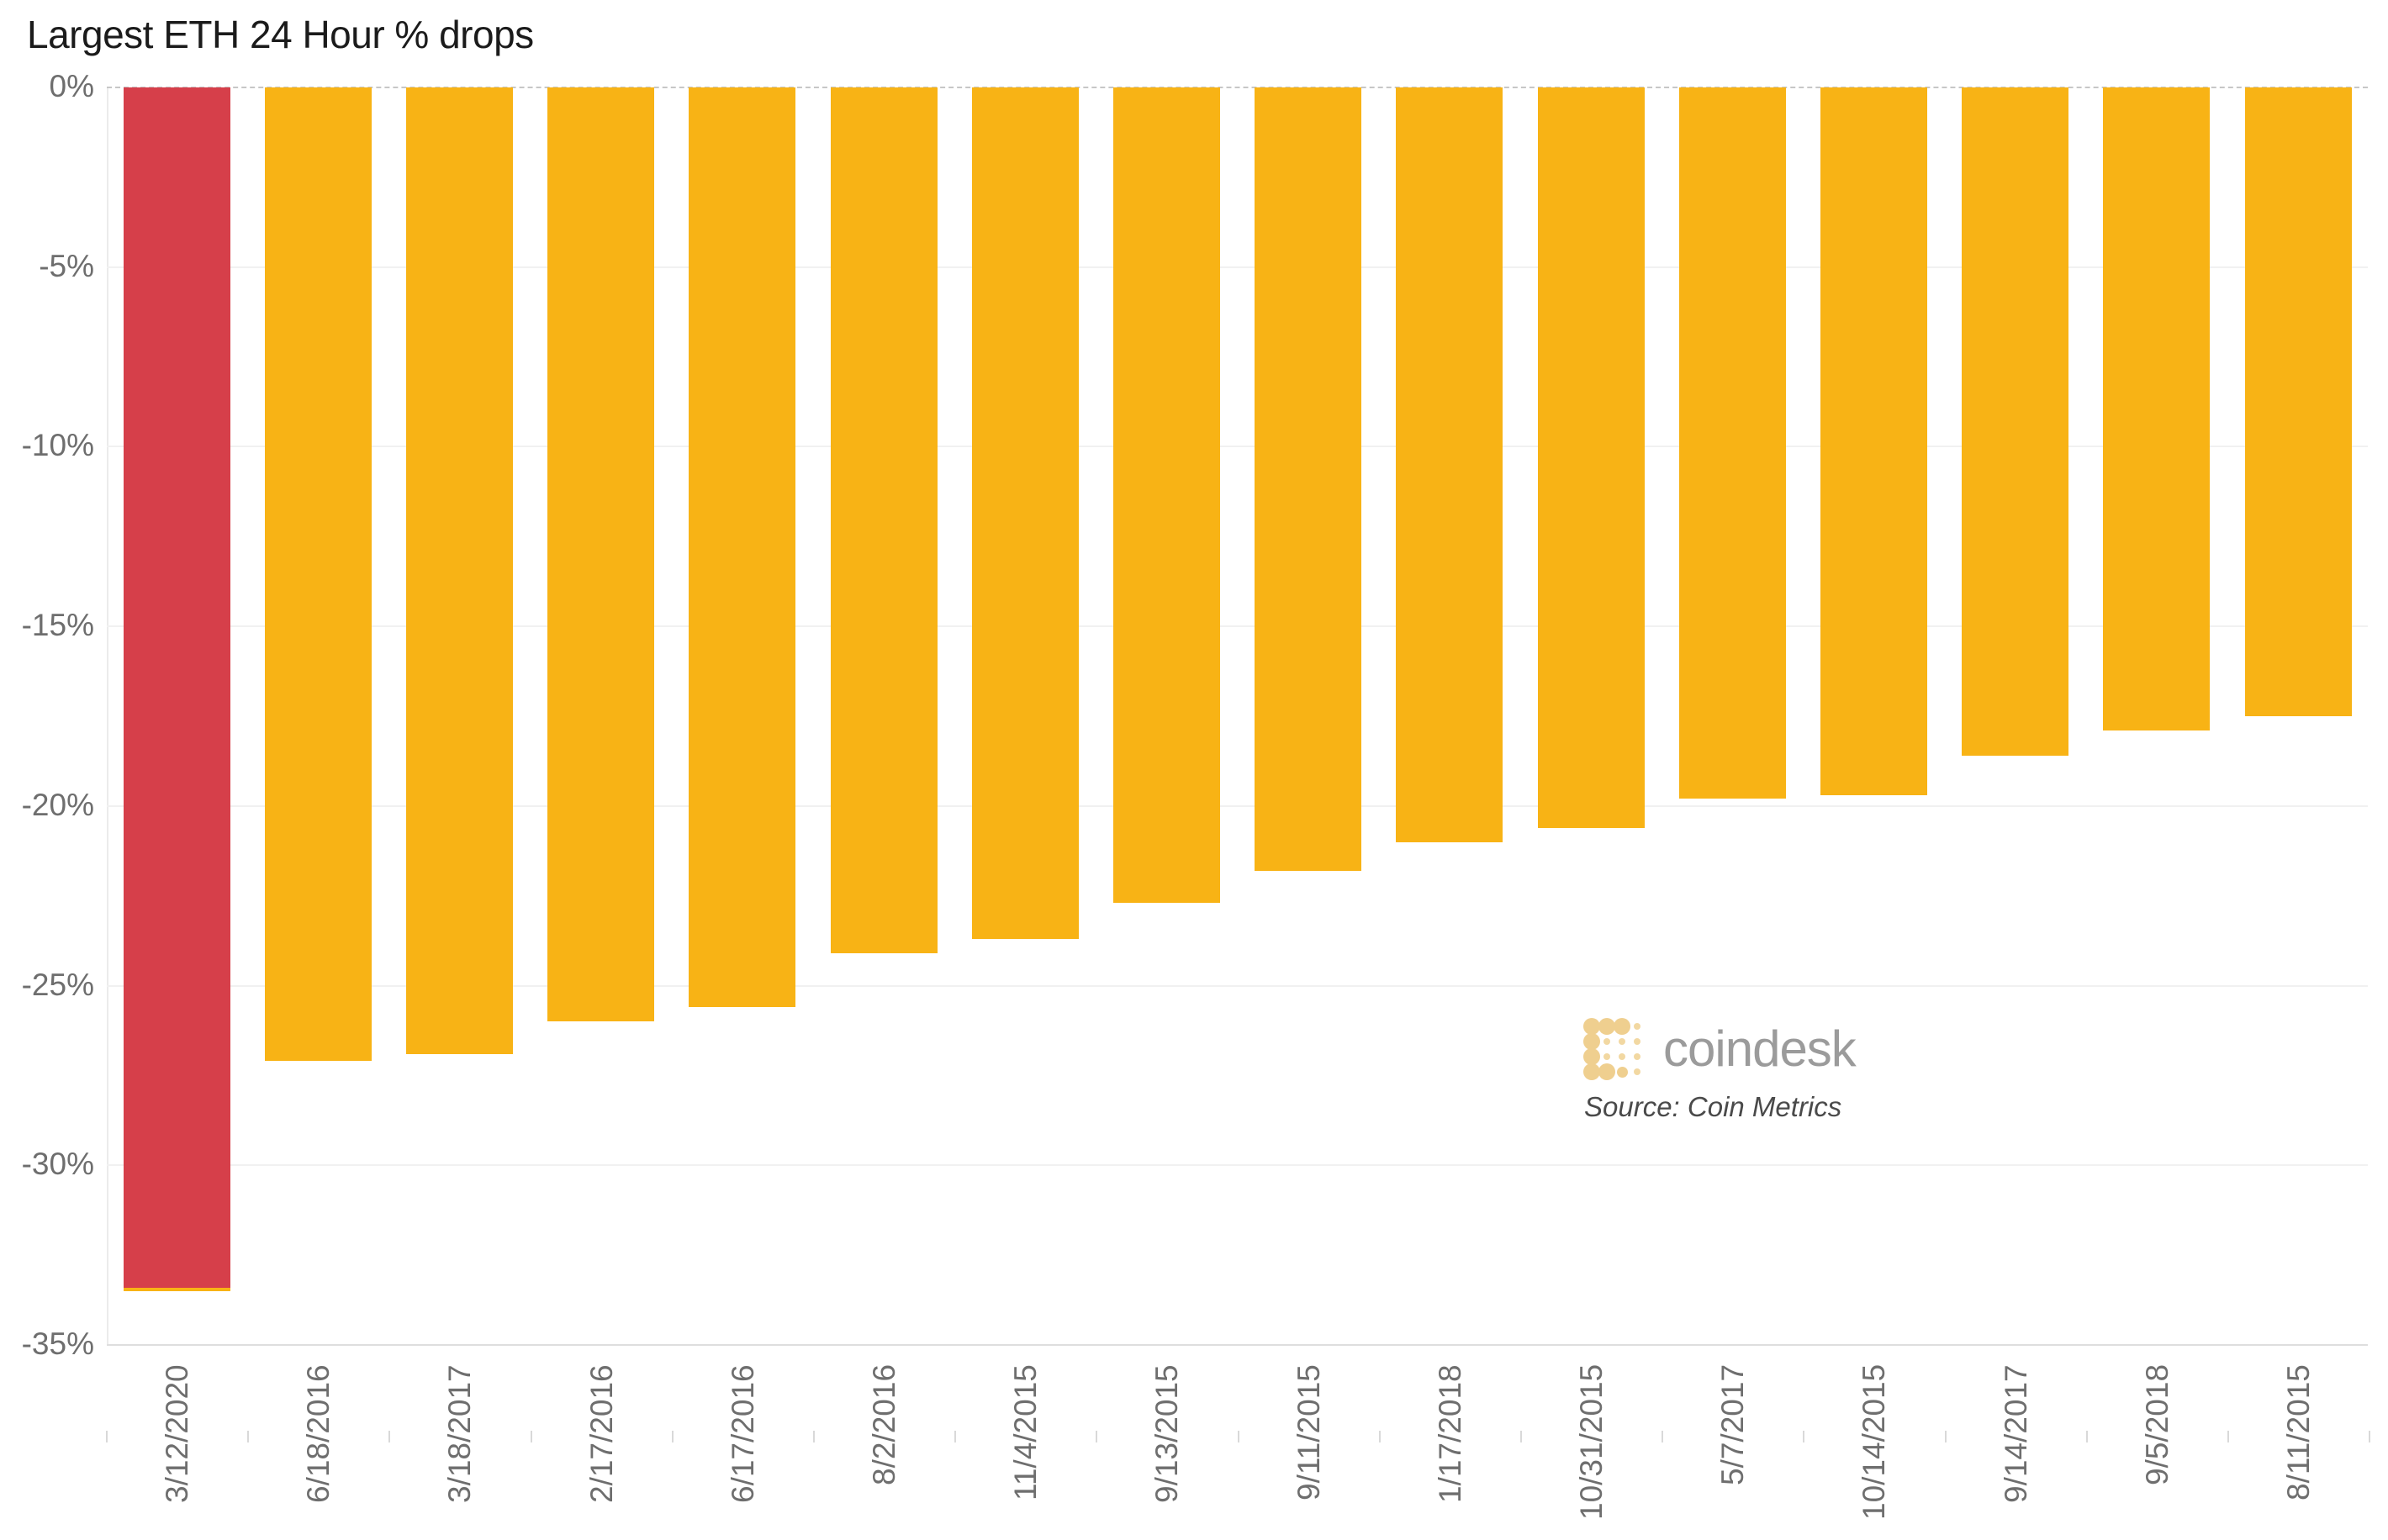  What do you see at coordinates (1874, 1442) in the screenshot?
I see `x-tick-label: 10/14/2015` at bounding box center [1874, 1442].